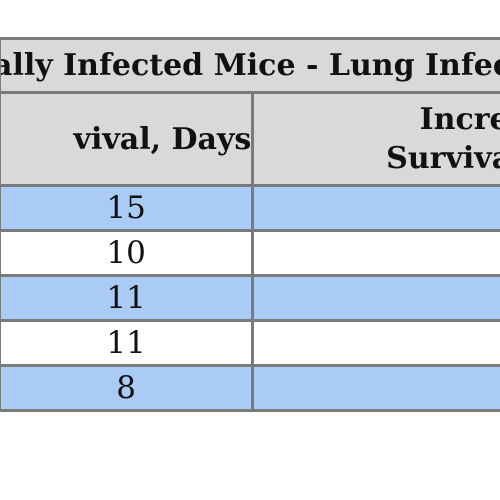 The image size is (500, 500). I want to click on table-title-cell: ally Infected Mice - Lung Infect, so click(250, 65).